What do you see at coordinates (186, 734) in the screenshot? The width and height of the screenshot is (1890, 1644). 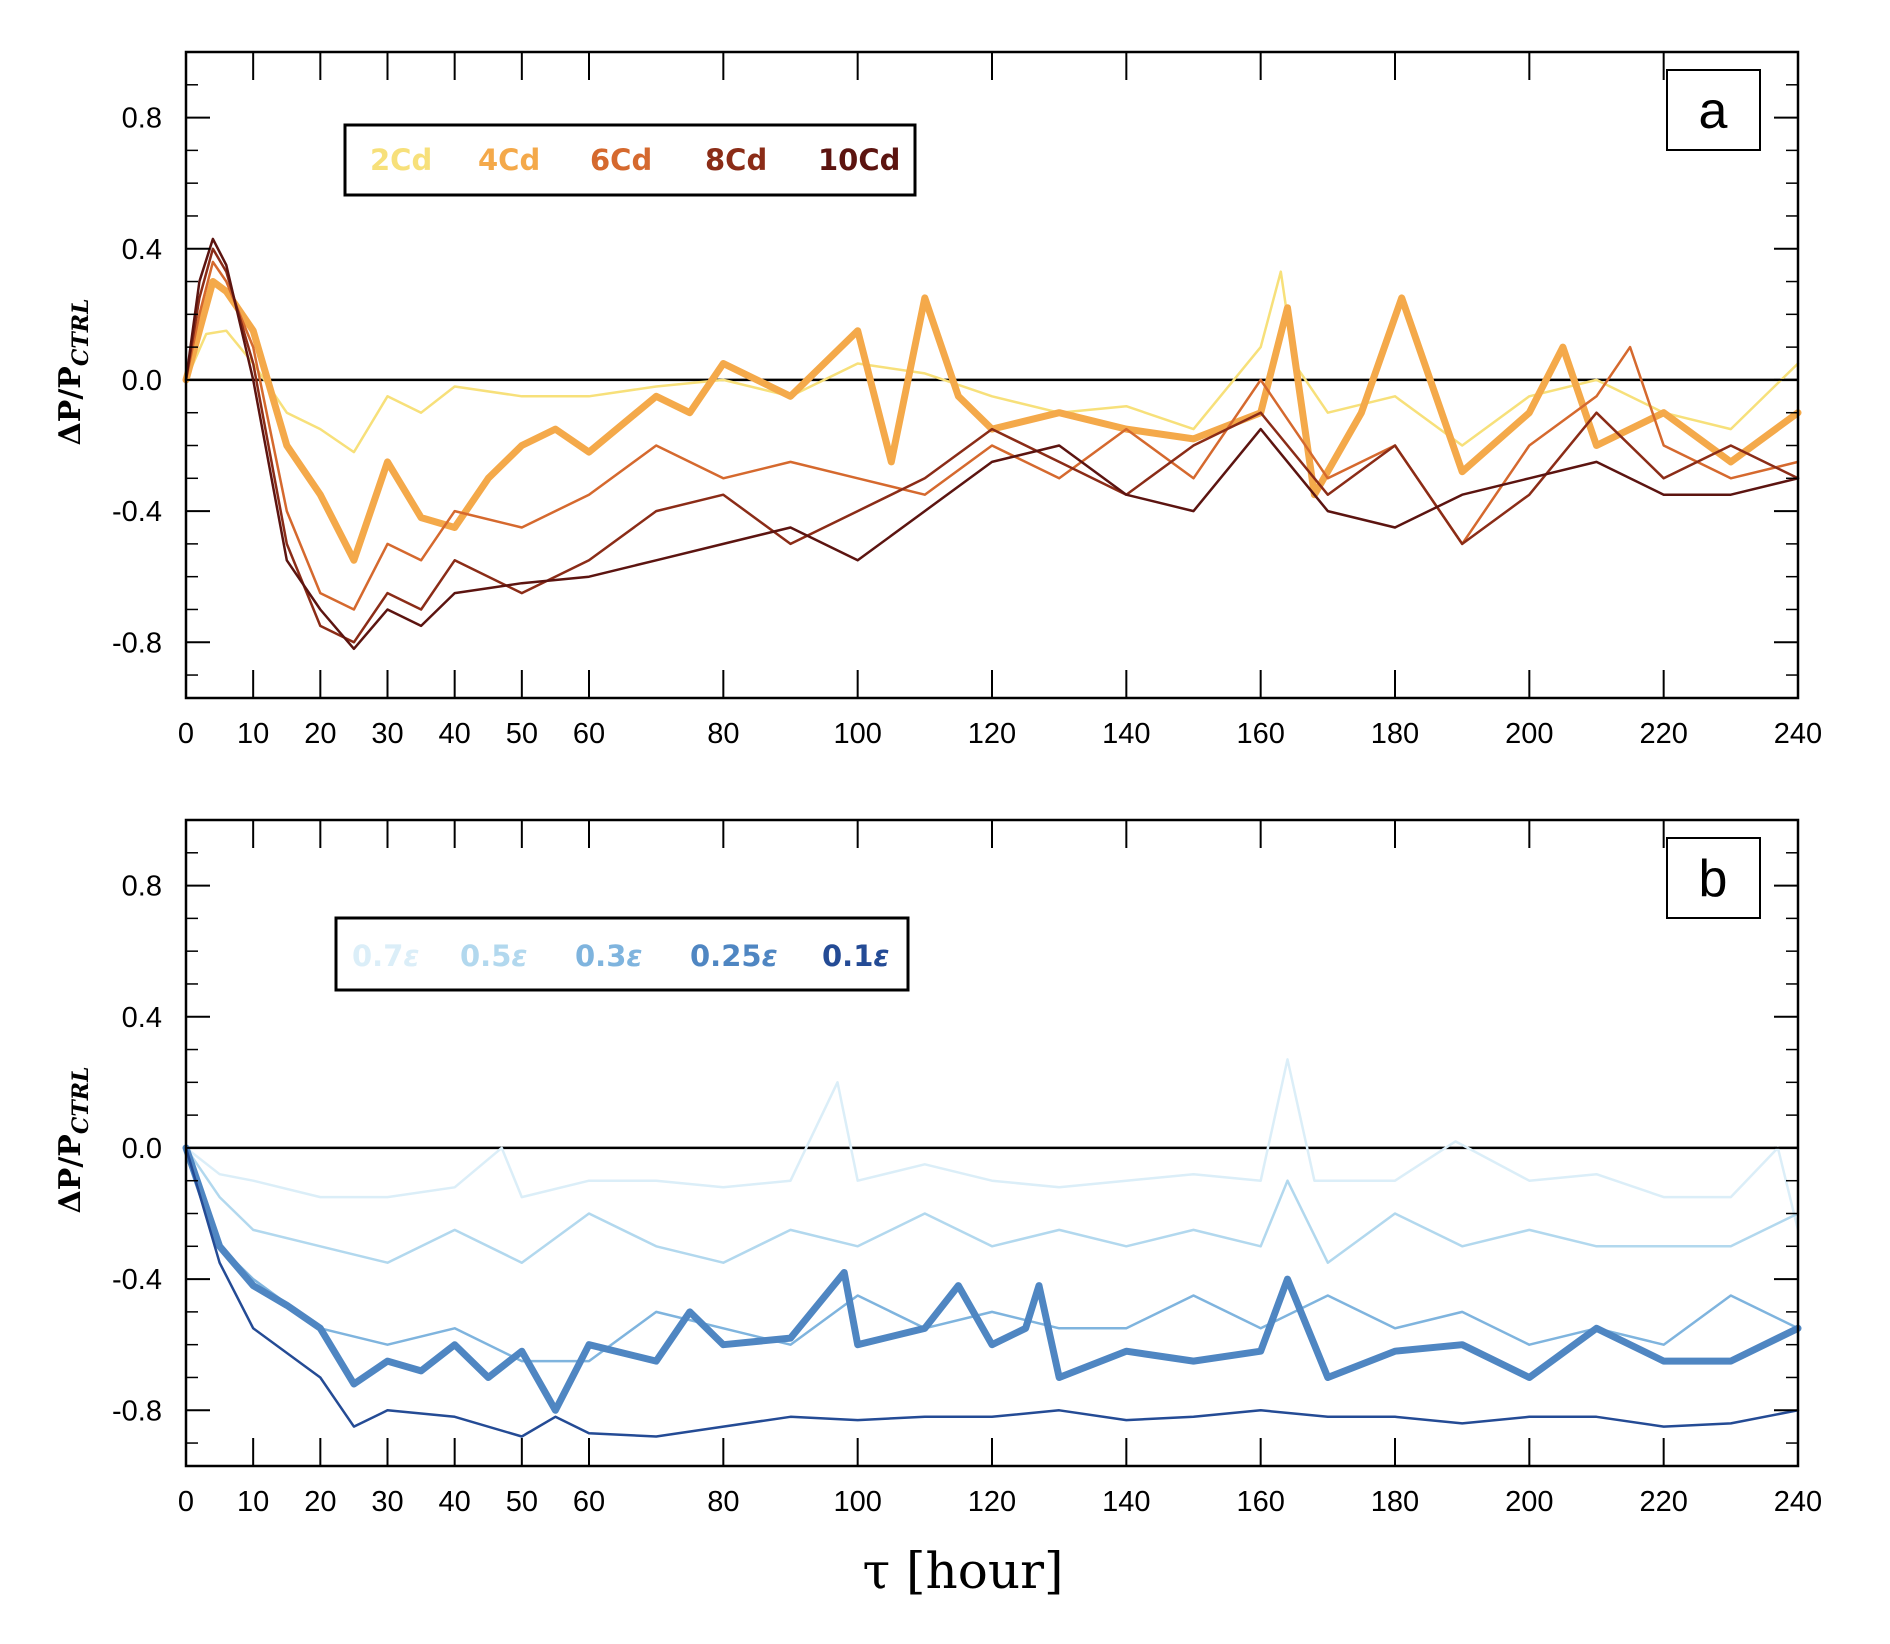 I see `x-tick-label-a: 0` at bounding box center [186, 734].